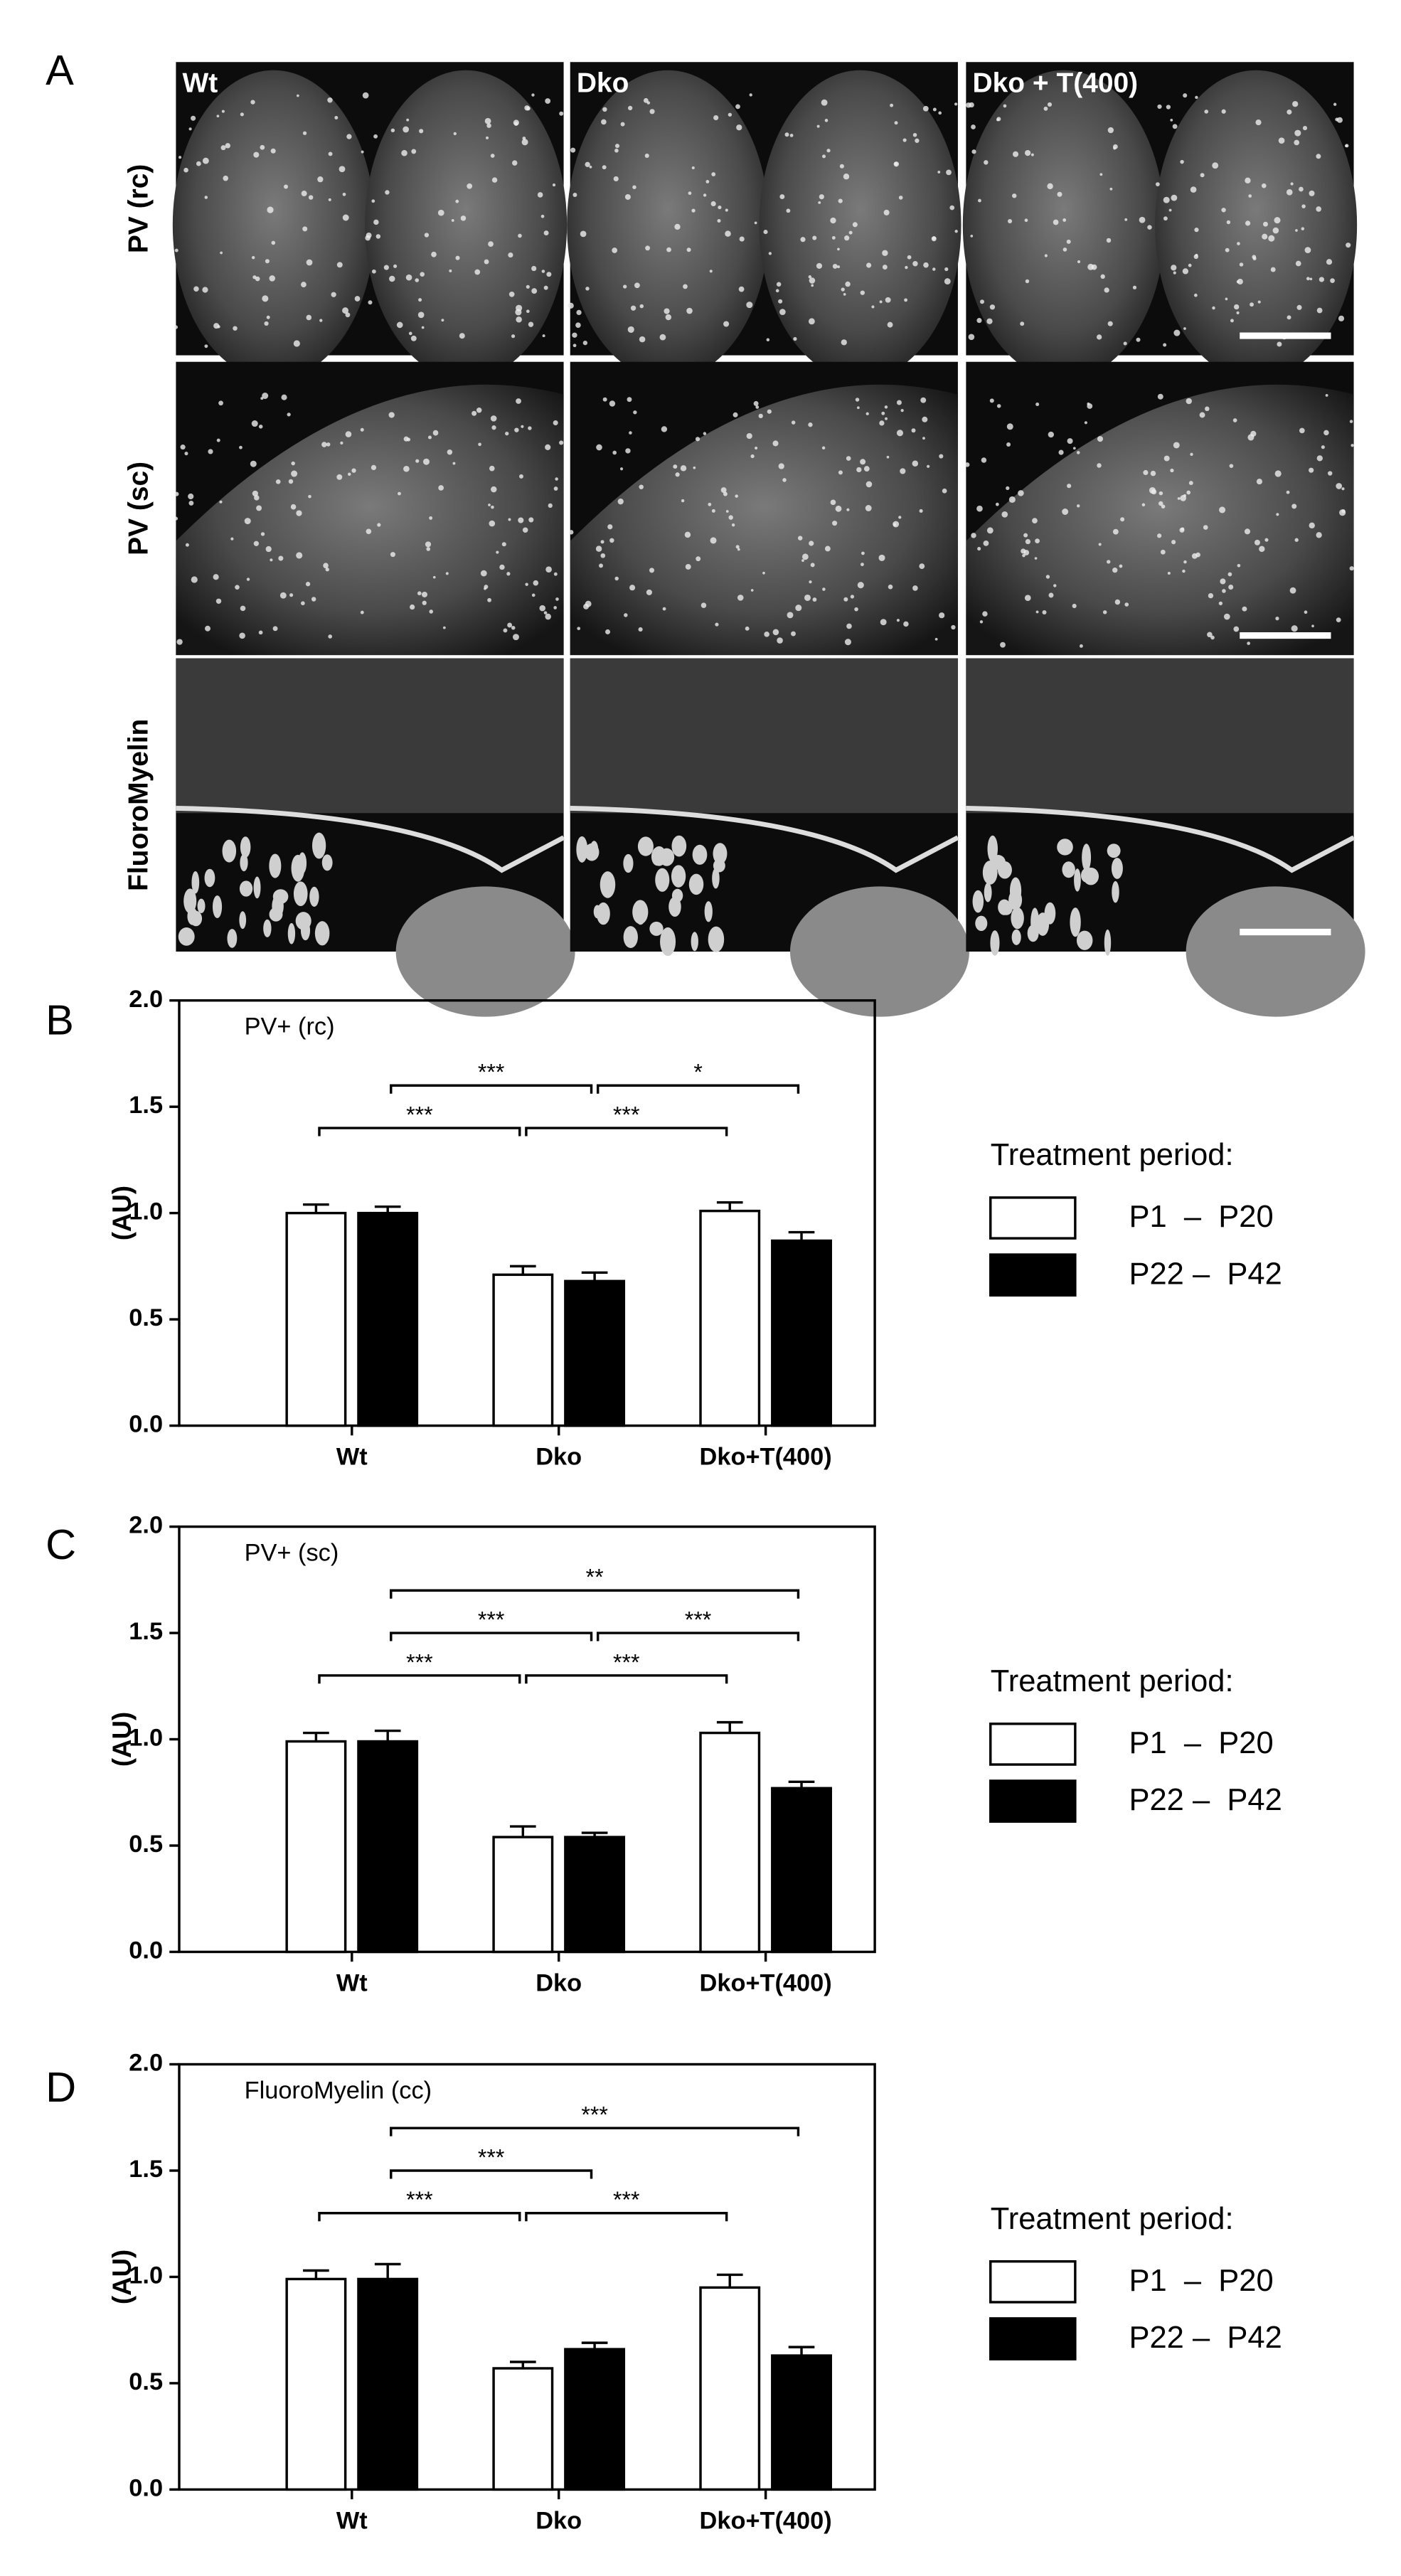  Describe the element at coordinates (146, 1525) in the screenshot. I see `y-tick-label: 2.0` at that location.